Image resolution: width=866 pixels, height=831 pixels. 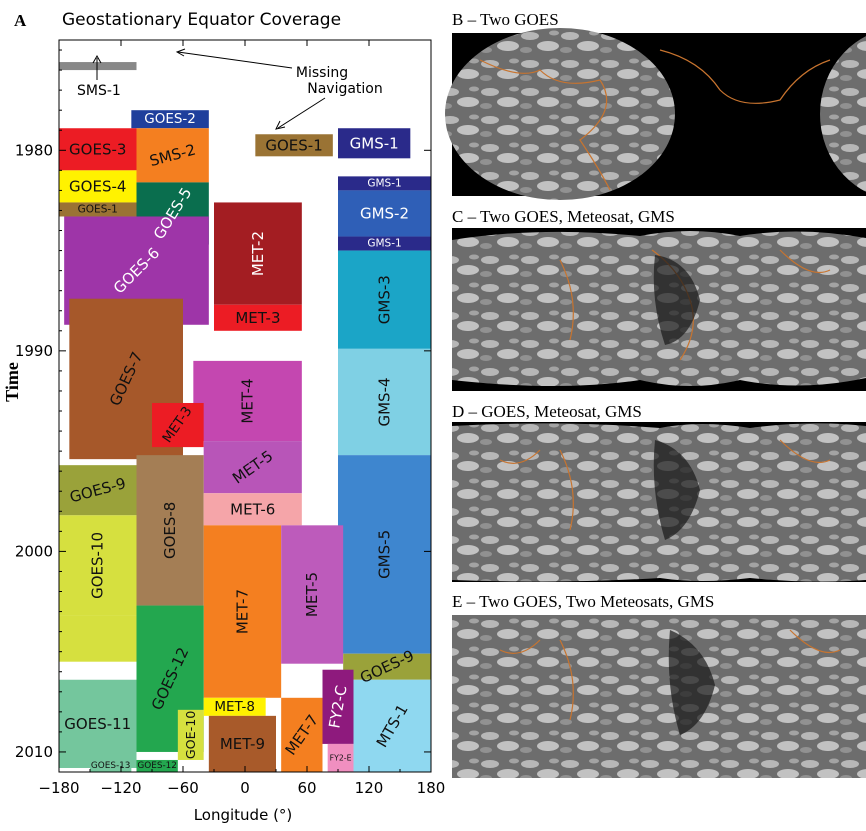 I want to click on bar-label-goes-11-31: GOES-11, so click(x=97, y=724).